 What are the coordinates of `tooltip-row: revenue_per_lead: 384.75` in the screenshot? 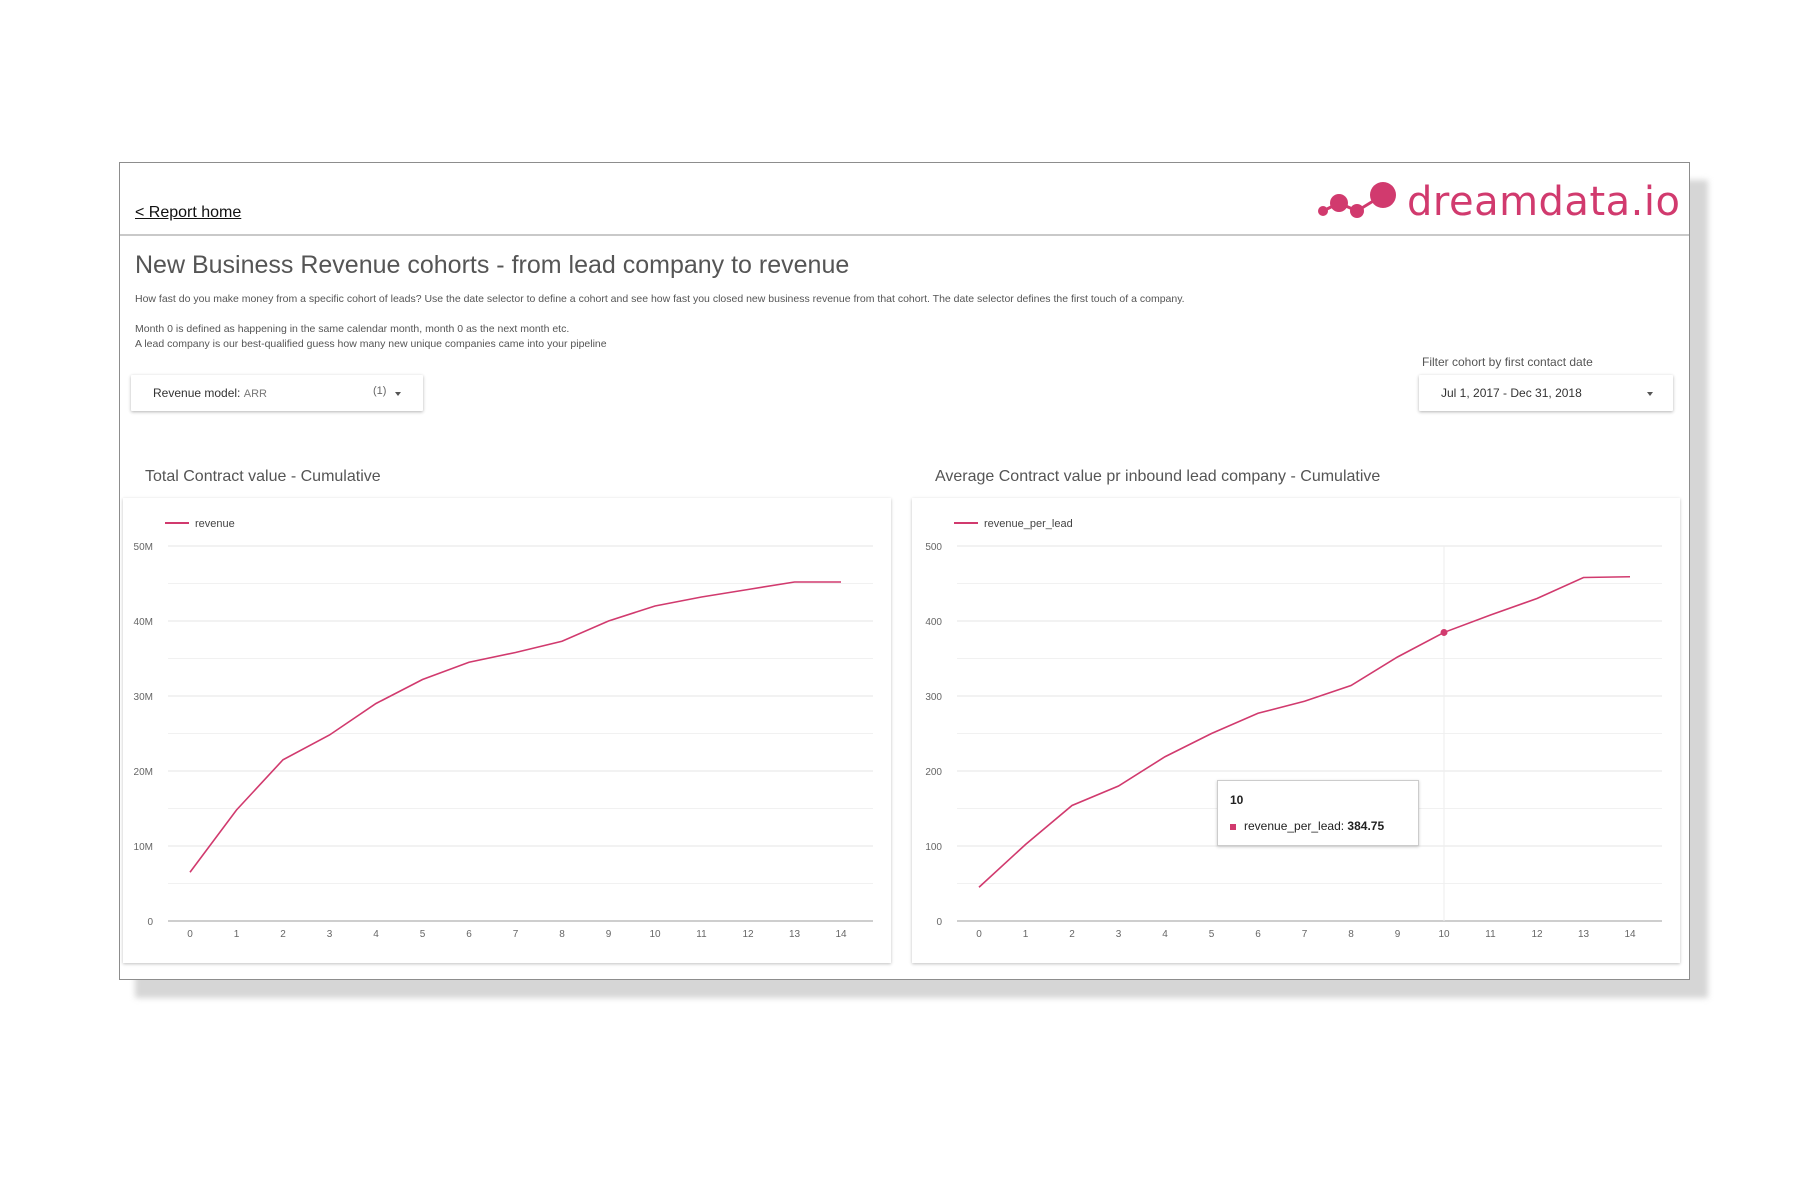 It's located at (1307, 826).